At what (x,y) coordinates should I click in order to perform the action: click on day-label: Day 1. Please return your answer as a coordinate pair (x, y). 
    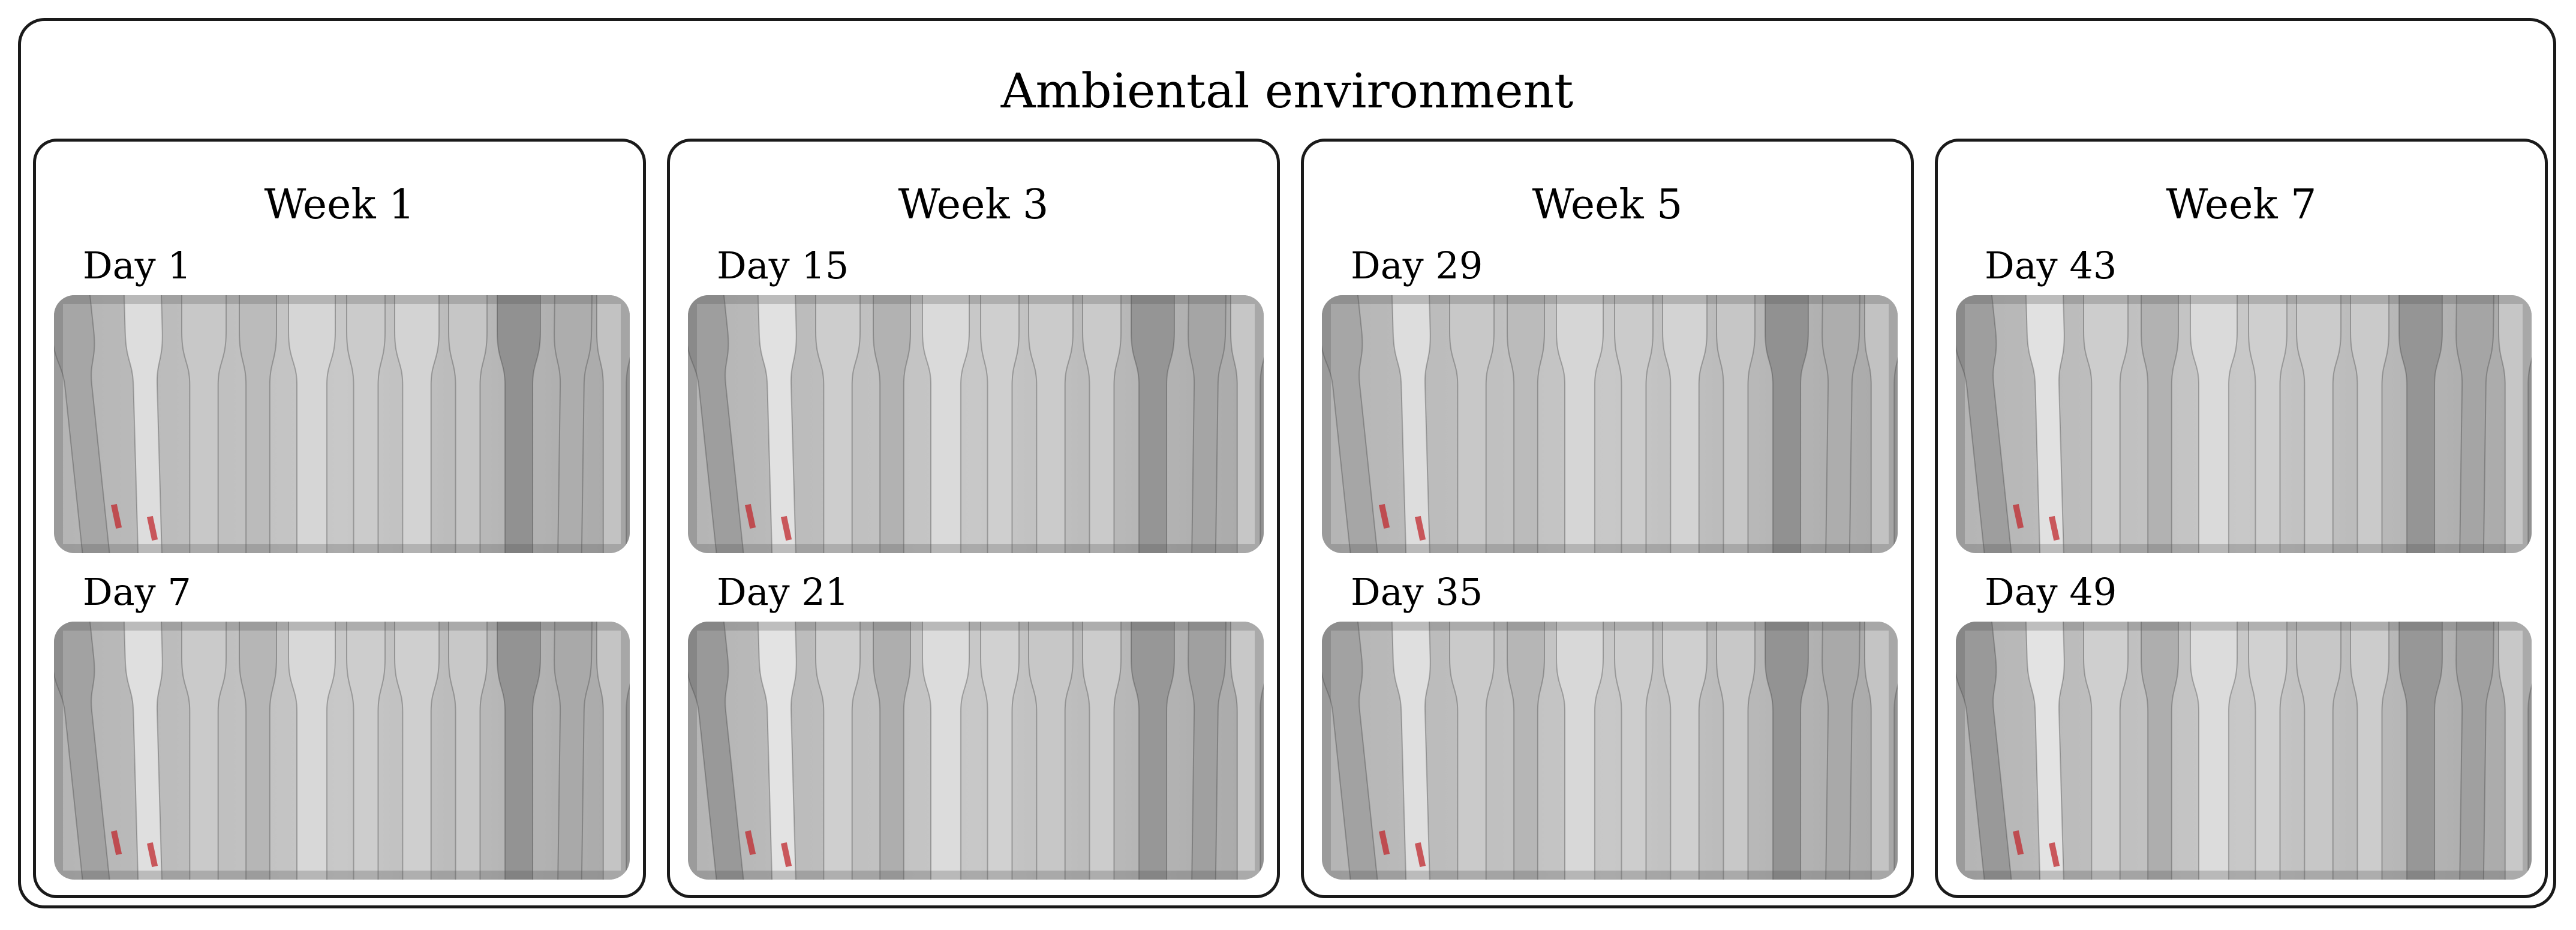
    Looking at the image, I should click on (137, 265).